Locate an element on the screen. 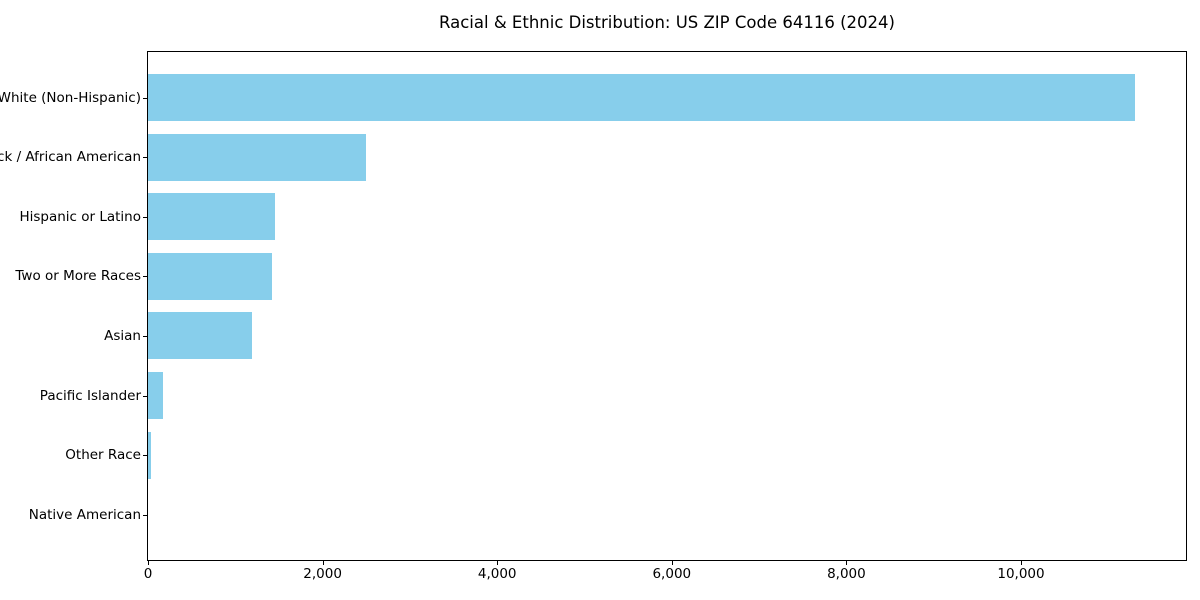 The height and width of the screenshot is (600, 1200). x-tick-label: 0 is located at coordinates (148, 574).